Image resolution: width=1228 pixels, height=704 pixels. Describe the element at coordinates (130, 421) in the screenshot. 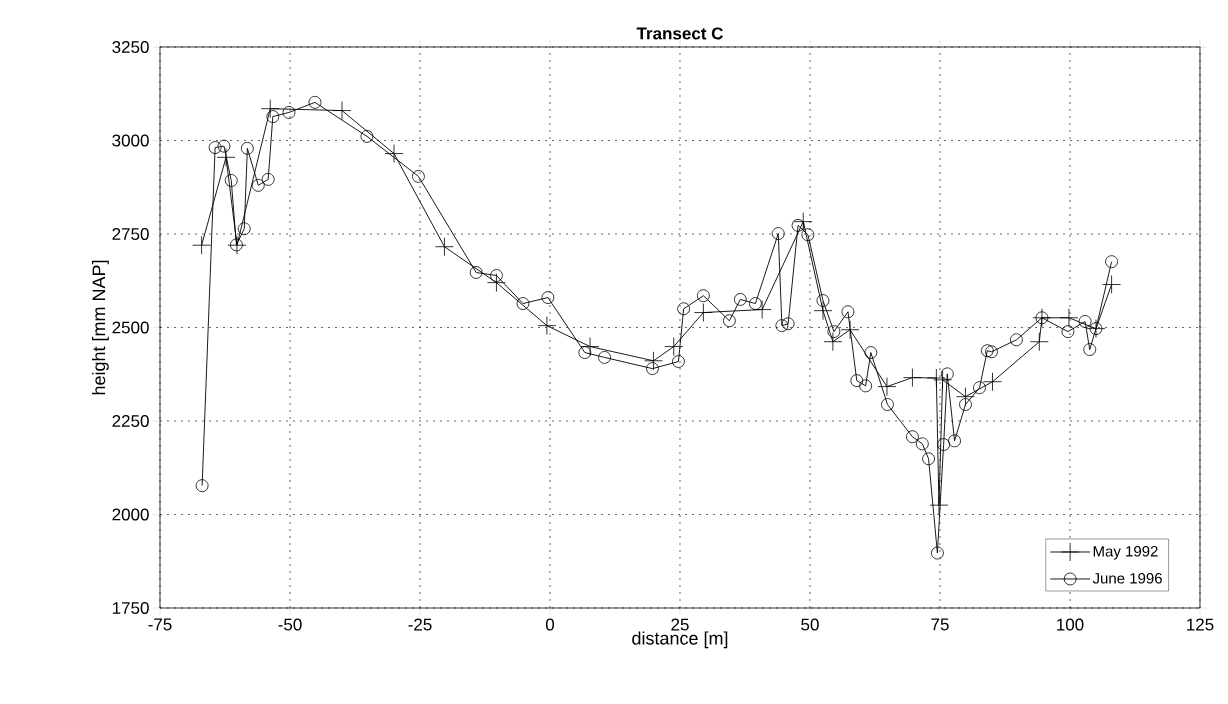

I see `y-tick-label: 2250` at that location.